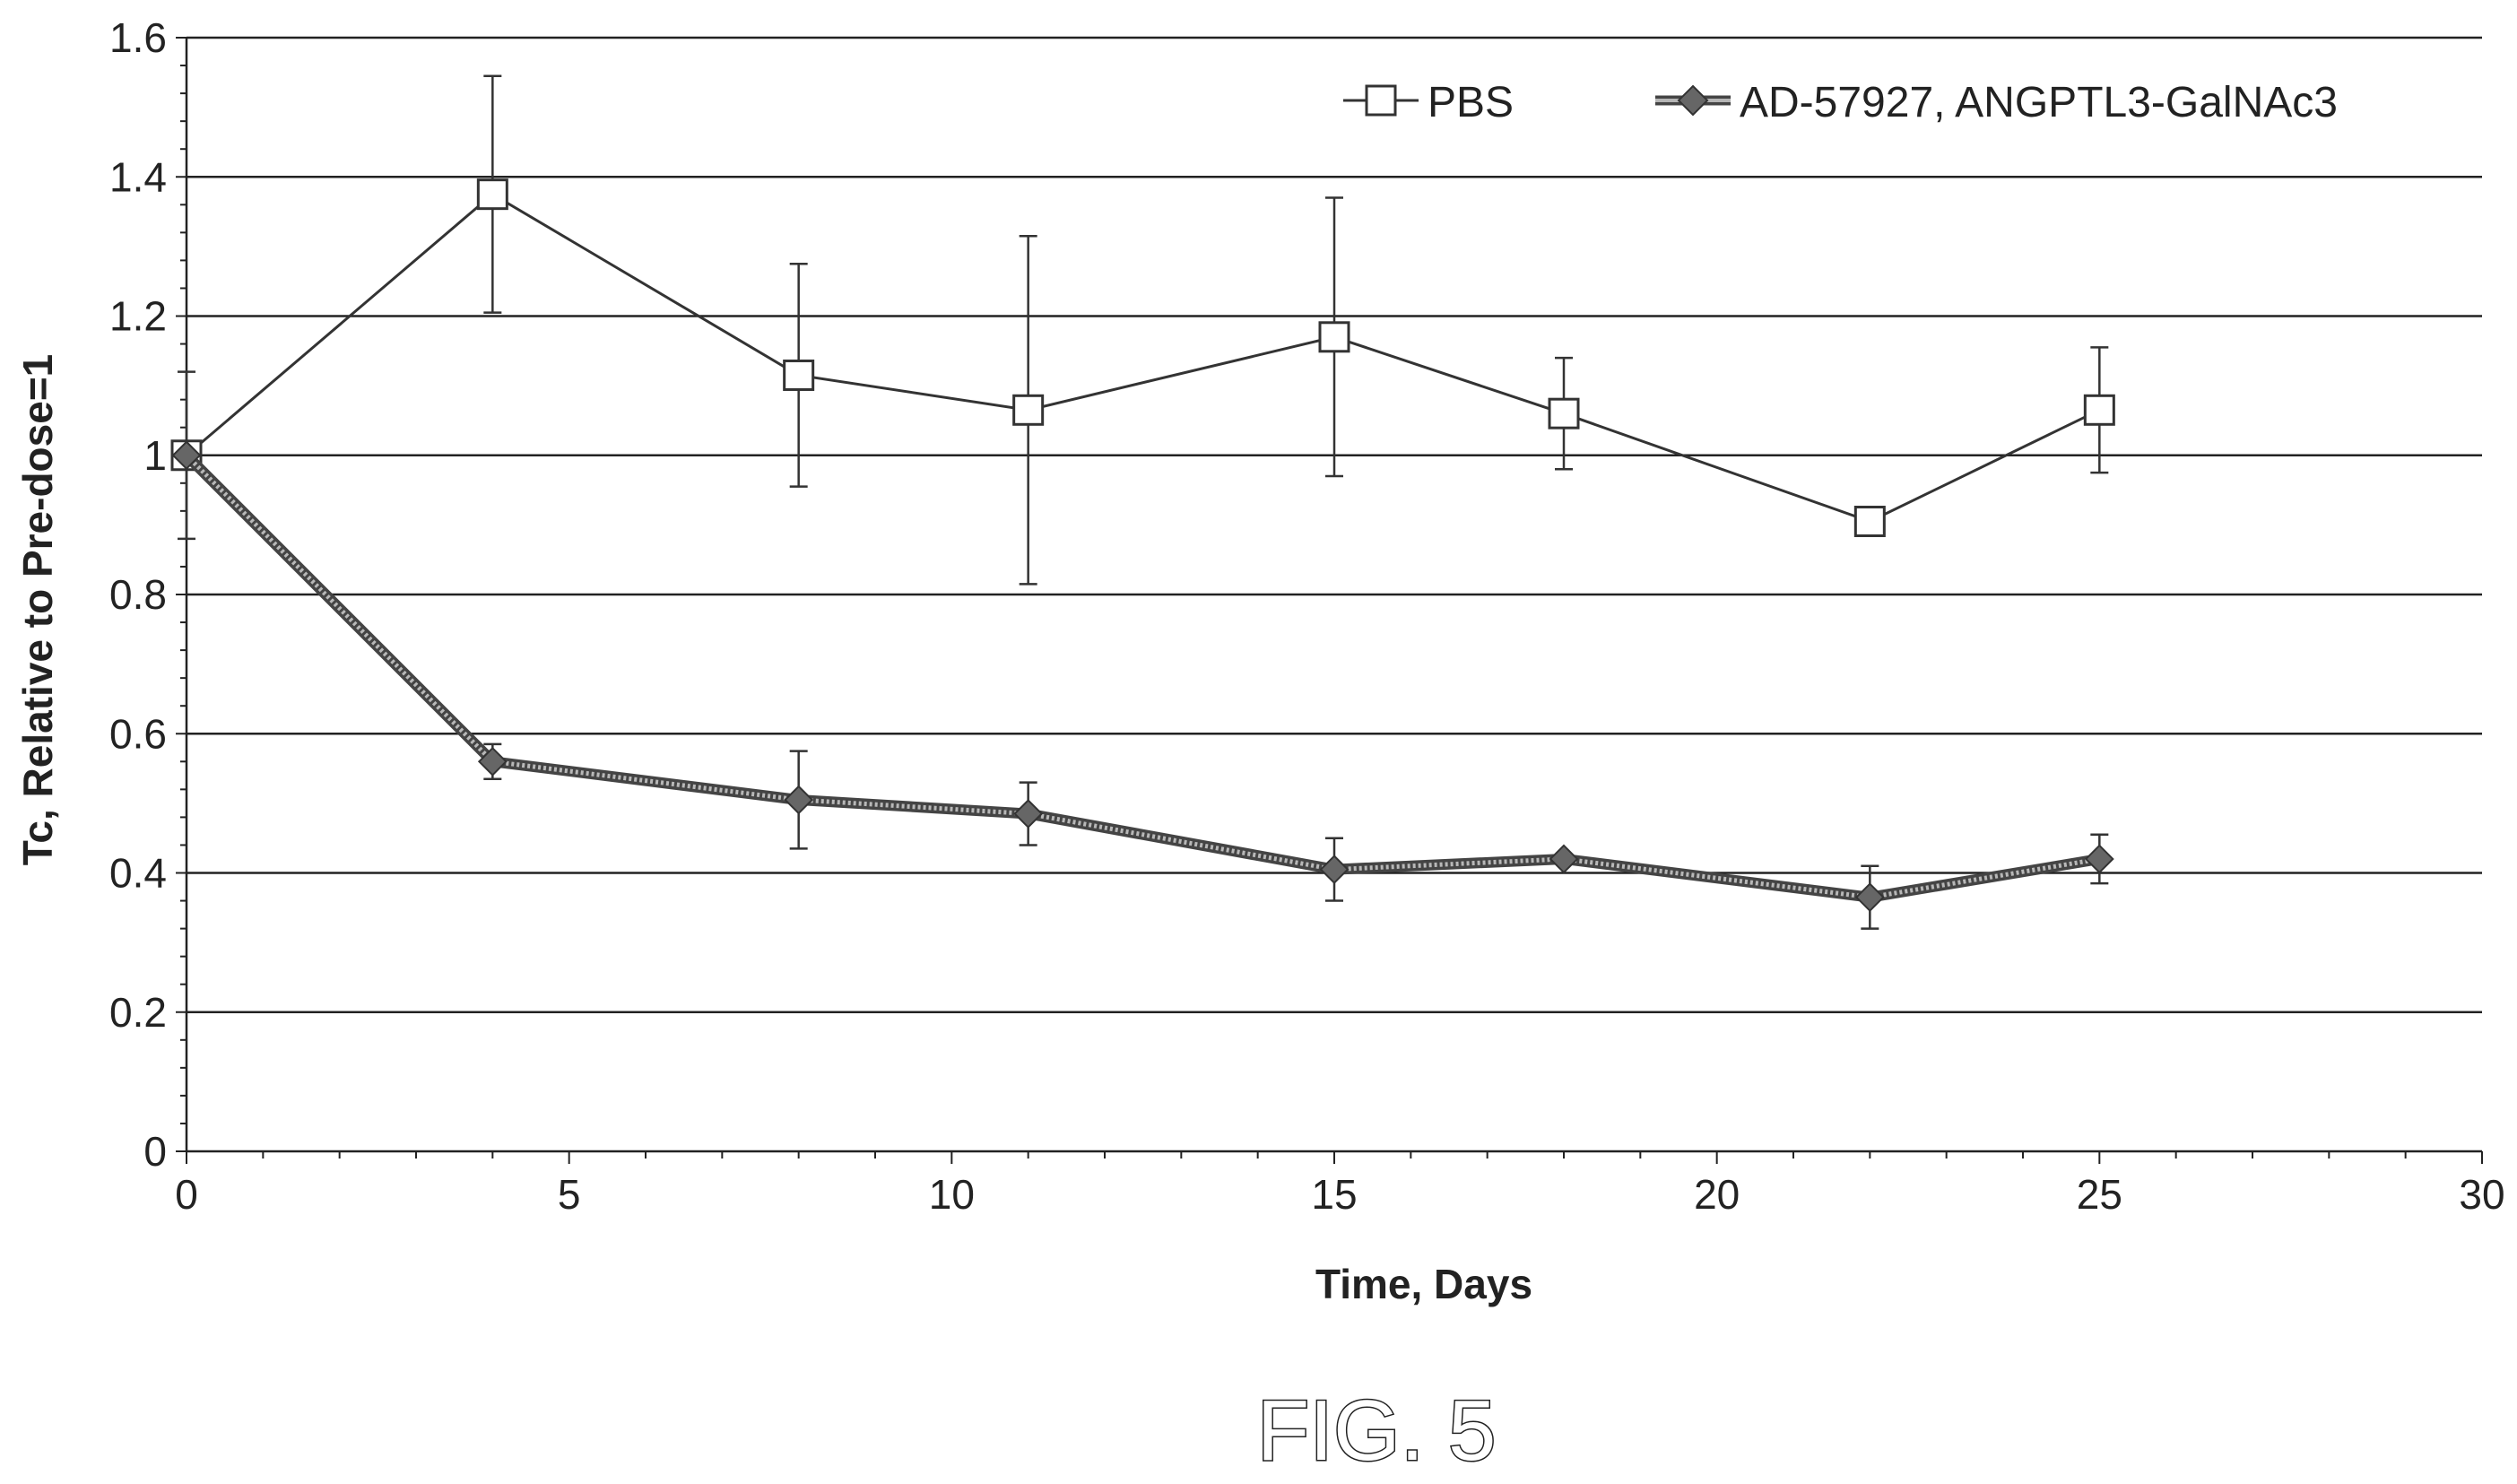  I want to click on y-tick-label: 1.6, so click(138, 38).